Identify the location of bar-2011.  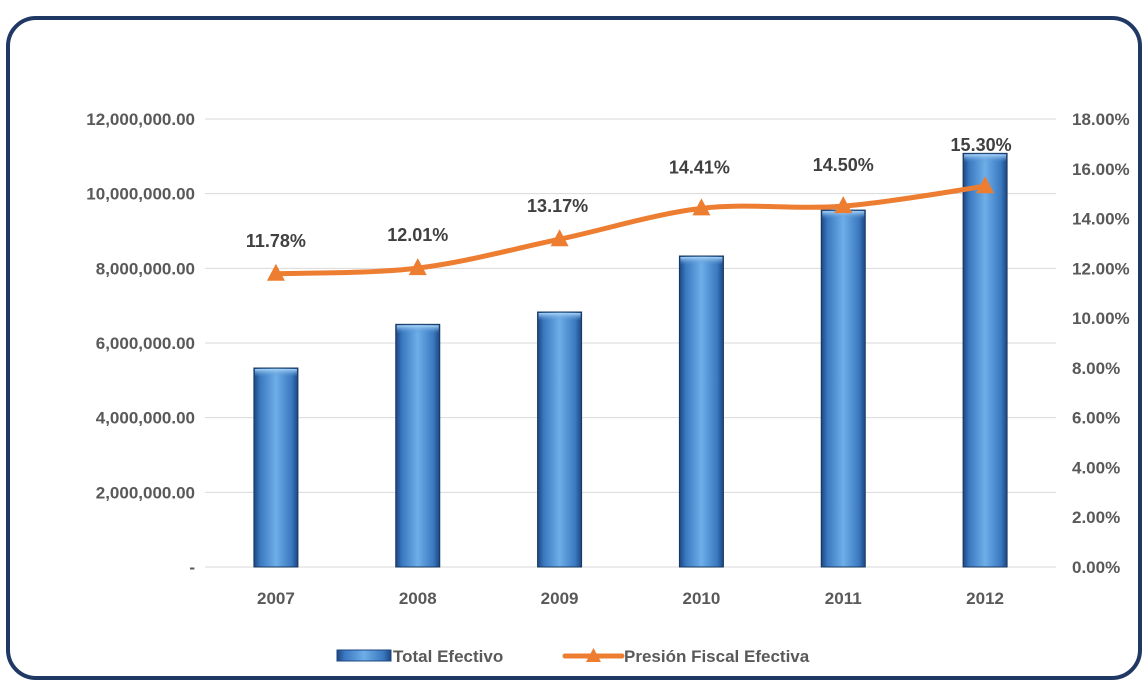
(843, 388).